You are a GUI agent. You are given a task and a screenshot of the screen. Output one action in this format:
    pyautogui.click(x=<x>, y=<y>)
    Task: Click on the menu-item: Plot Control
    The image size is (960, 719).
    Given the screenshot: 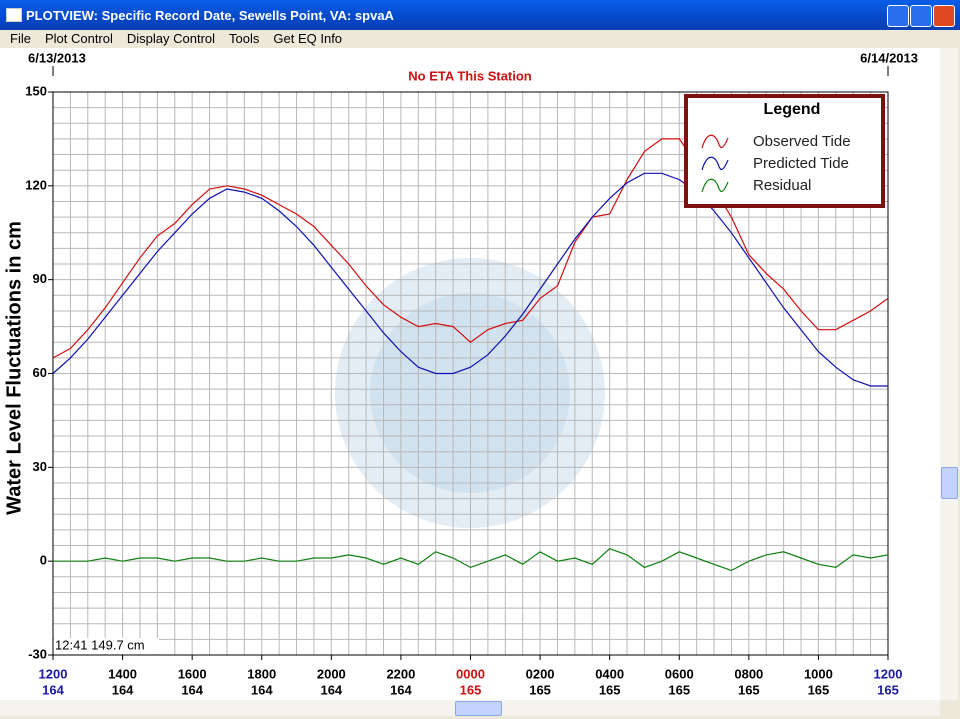 What is the action you would take?
    pyautogui.click(x=78, y=38)
    